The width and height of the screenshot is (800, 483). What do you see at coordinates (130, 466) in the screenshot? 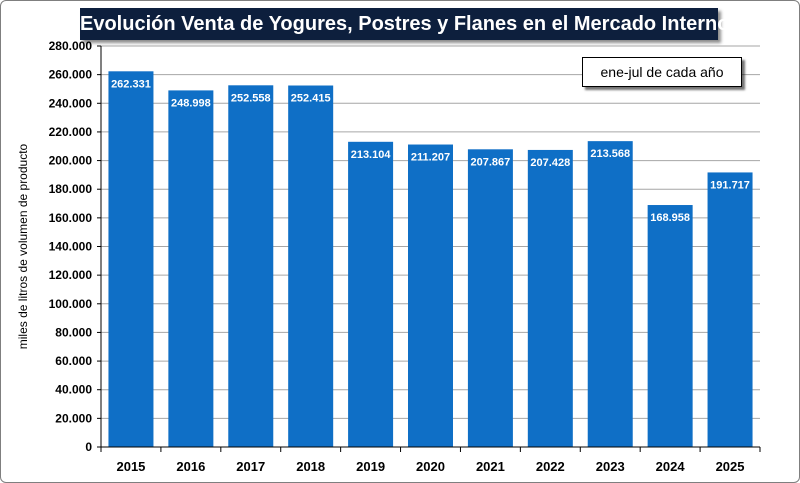
I see `x-tick-label: 2015` at bounding box center [130, 466].